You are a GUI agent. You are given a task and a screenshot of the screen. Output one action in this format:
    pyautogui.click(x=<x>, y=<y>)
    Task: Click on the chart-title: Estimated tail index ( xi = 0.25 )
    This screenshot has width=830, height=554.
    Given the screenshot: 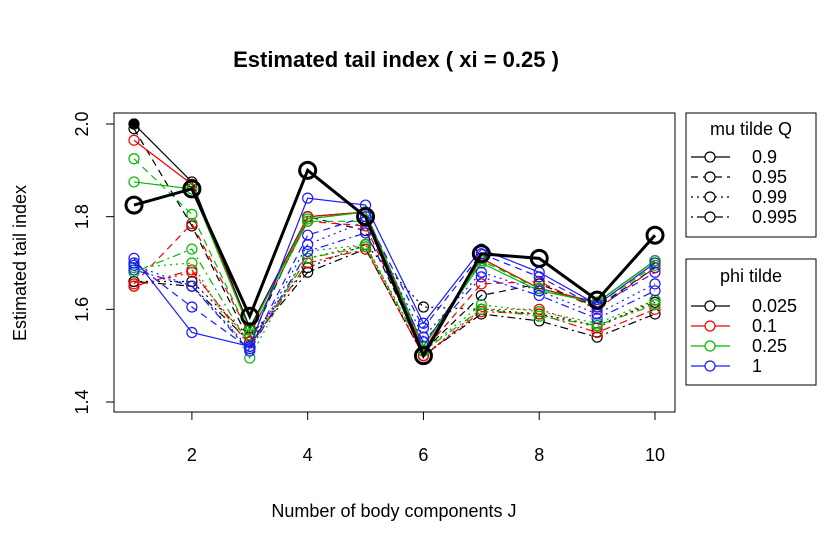 What is the action you would take?
    pyautogui.click(x=396, y=59)
    